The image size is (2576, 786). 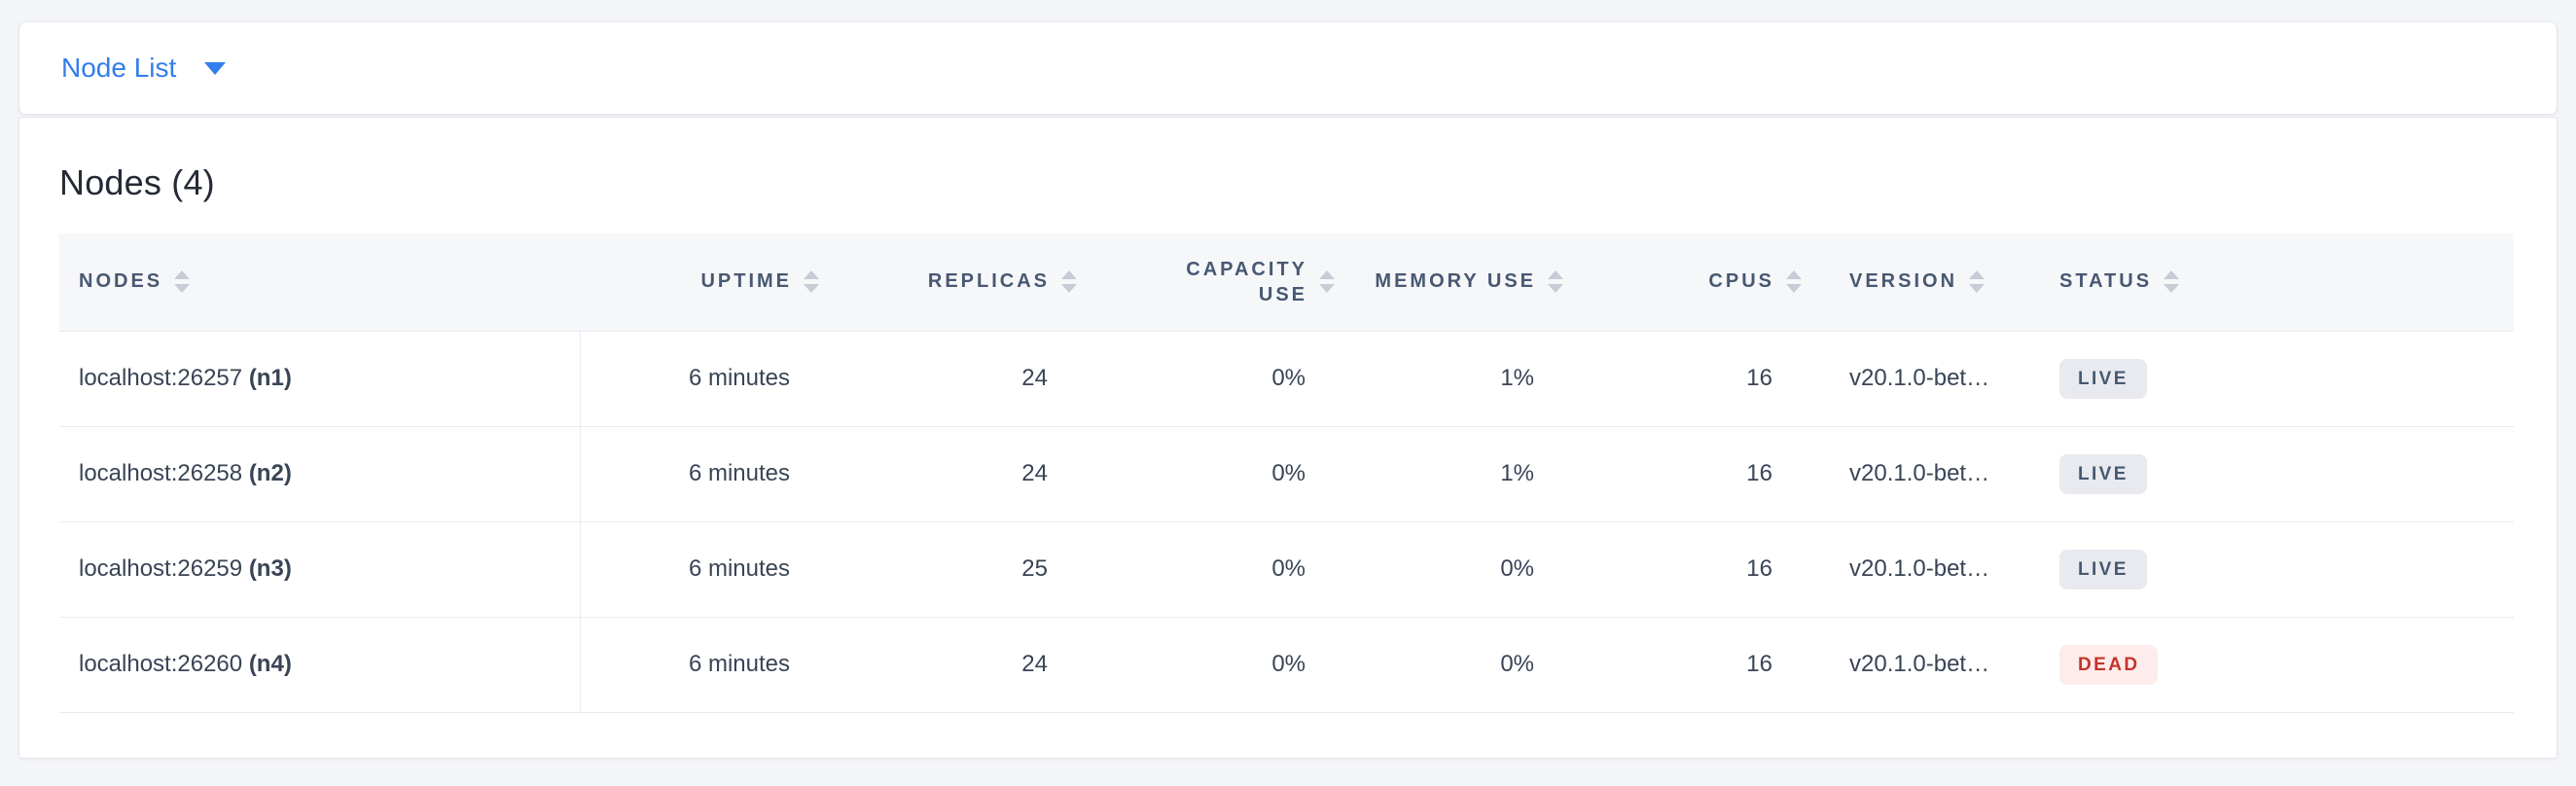 What do you see at coordinates (119, 68) in the screenshot?
I see `view-dropdown-label: Node List` at bounding box center [119, 68].